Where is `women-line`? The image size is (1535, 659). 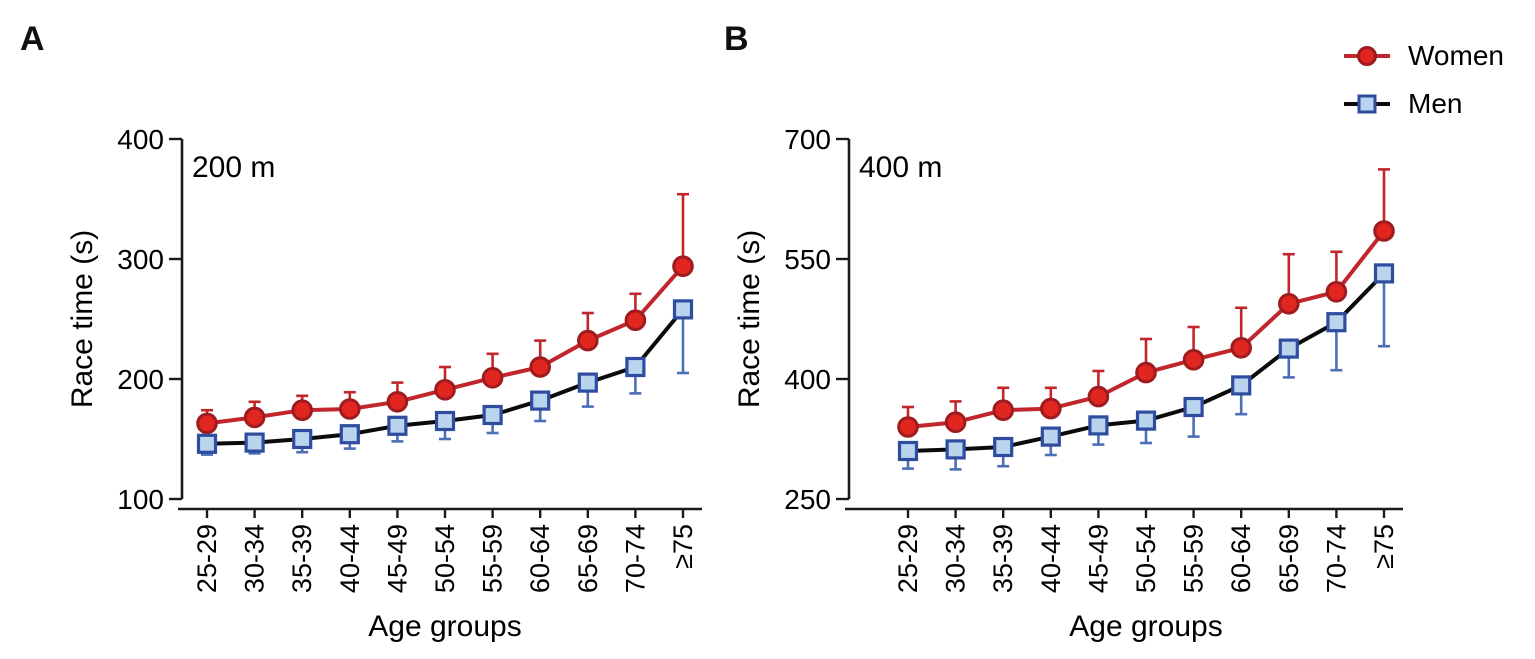 women-line is located at coordinates (1146, 329).